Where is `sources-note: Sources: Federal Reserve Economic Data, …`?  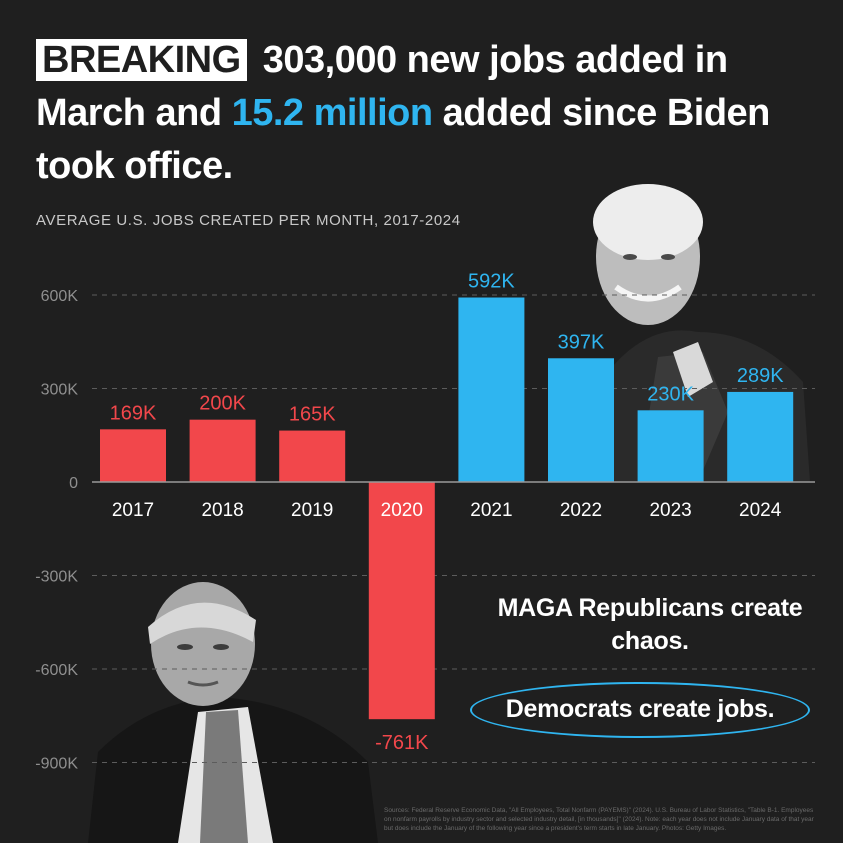
sources-note: Sources: Federal Reserve Economic Data, … is located at coordinates (599, 819).